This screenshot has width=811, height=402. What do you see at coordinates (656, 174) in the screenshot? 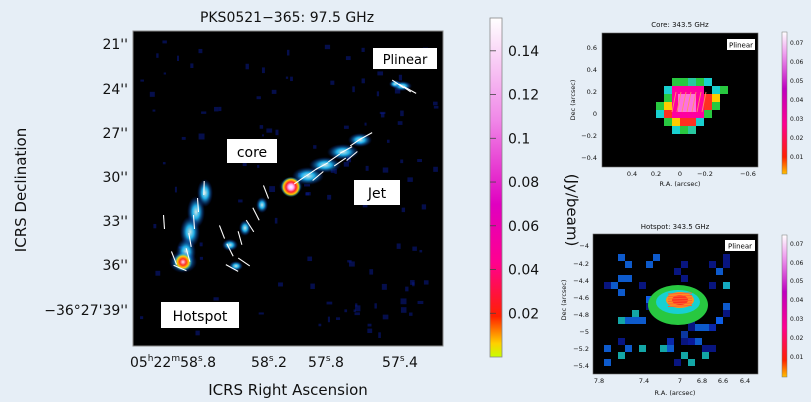
I see `core-xtick: 0.2` at bounding box center [656, 174].